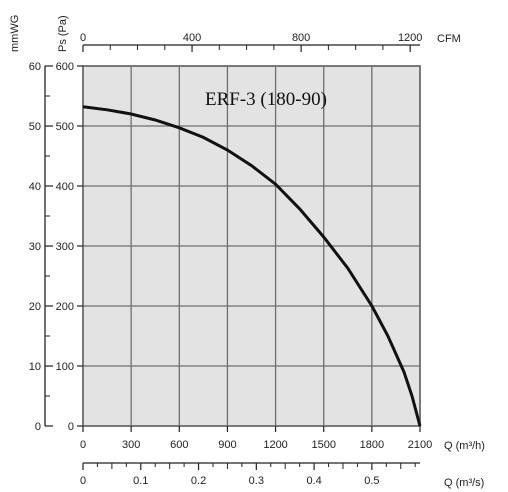 The width and height of the screenshot is (508, 492). What do you see at coordinates (313, 481) in the screenshot?
I see `x-bottom2-tick-label: 0.4` at bounding box center [313, 481].